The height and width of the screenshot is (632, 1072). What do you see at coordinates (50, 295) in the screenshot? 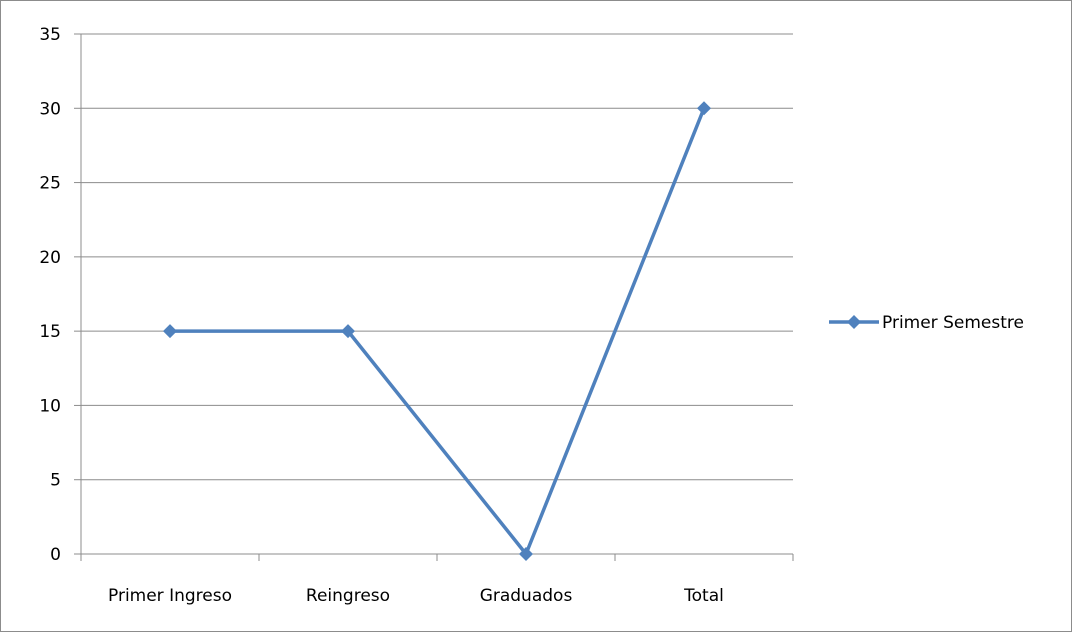
I see `y-axis-tick-labels: 0 5 10 15 20 25 30 35` at bounding box center [50, 295].